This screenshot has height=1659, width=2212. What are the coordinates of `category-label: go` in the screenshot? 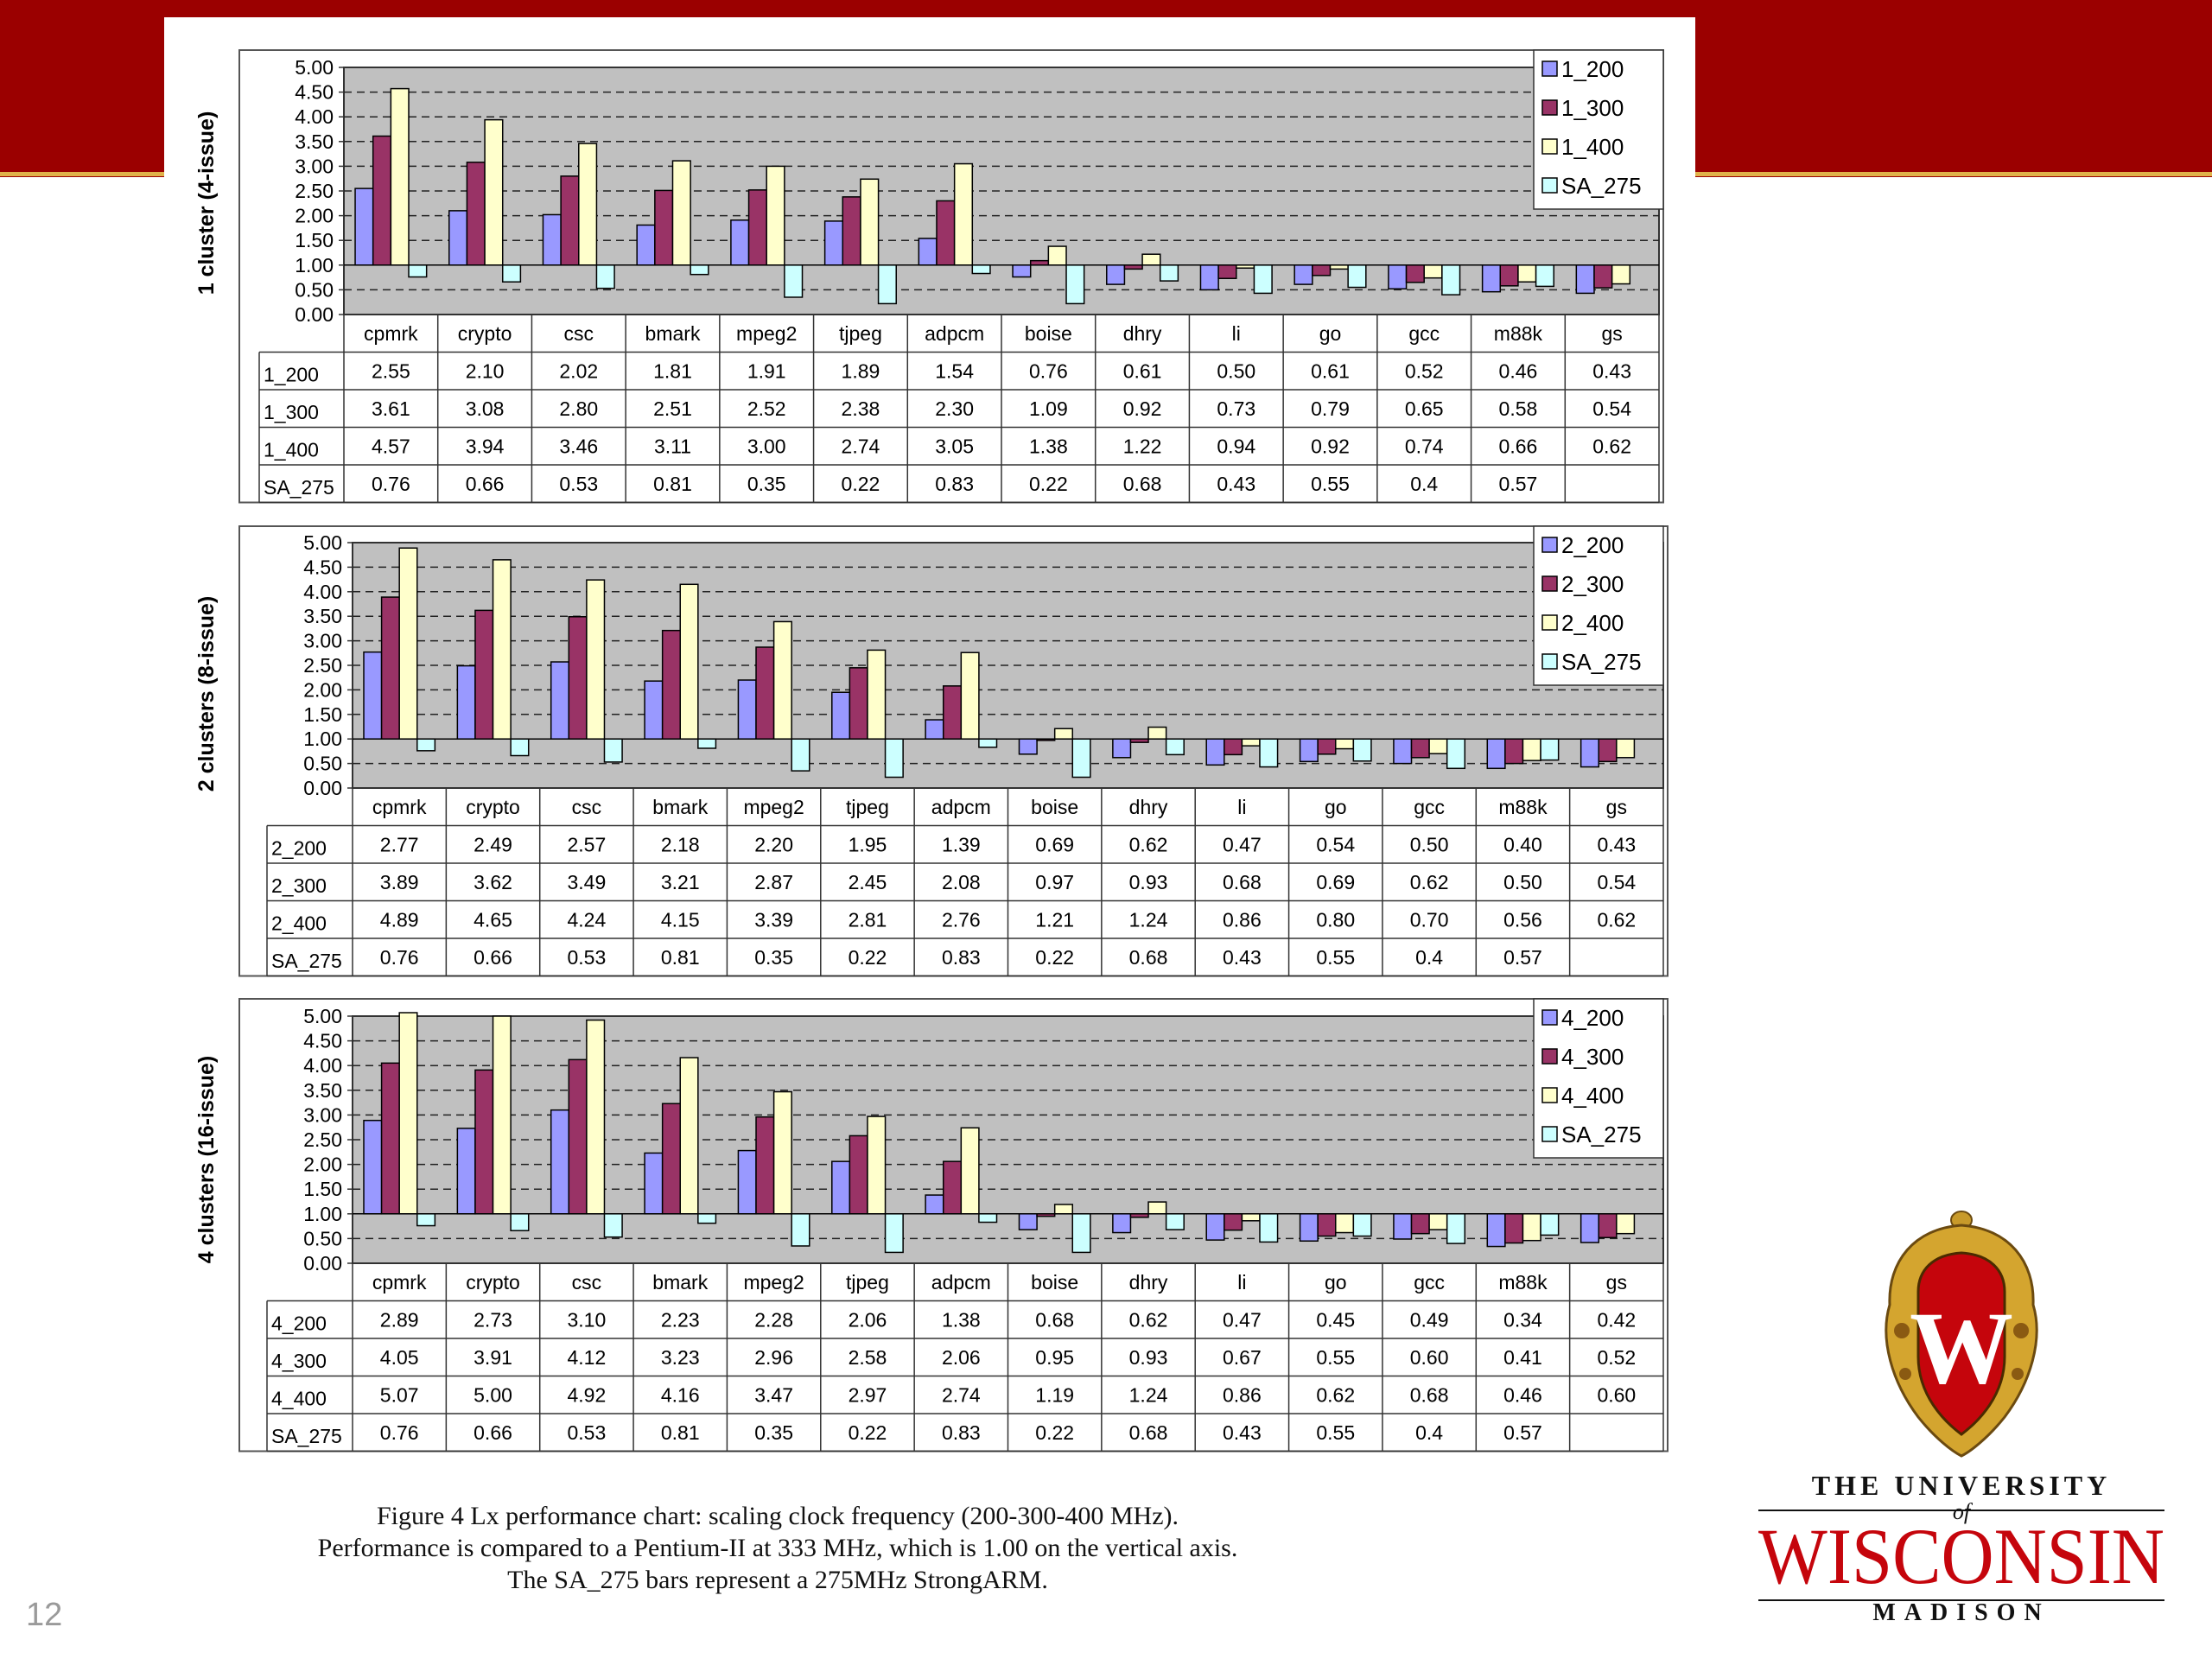 It's located at (1336, 807).